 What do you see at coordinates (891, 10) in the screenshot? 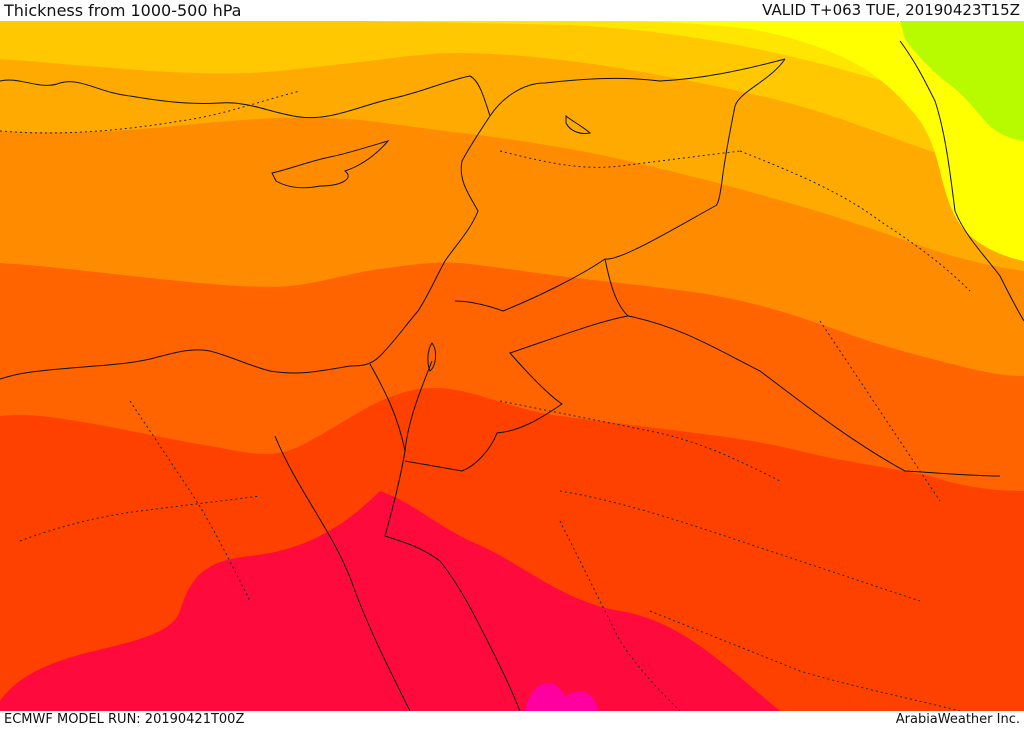
I see `valid-time: VALID T+063 TUE, 20190423T15Z` at bounding box center [891, 10].